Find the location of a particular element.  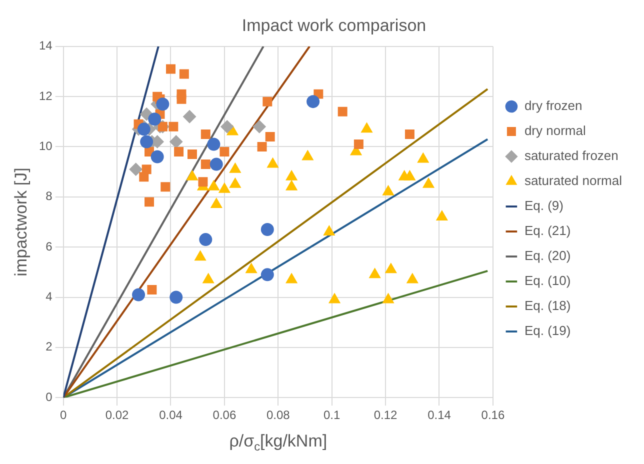

legend-label: Eq. (21) is located at coordinates (547, 230).